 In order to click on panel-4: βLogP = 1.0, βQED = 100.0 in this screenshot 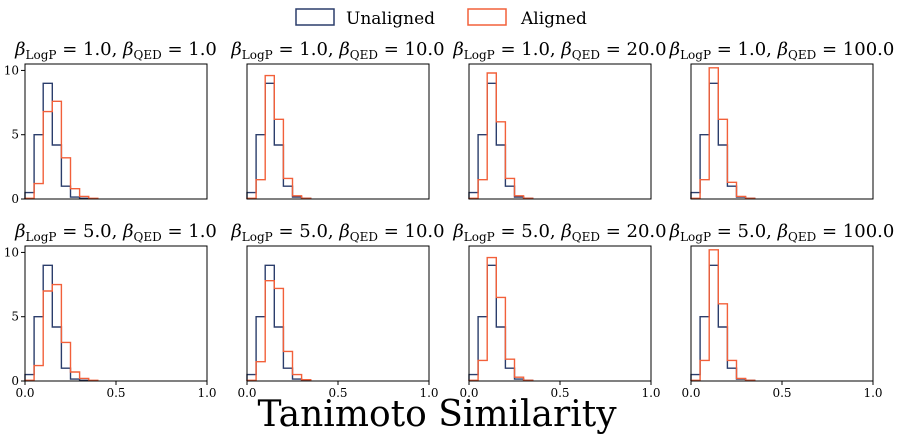, I will do `click(782, 119)`.